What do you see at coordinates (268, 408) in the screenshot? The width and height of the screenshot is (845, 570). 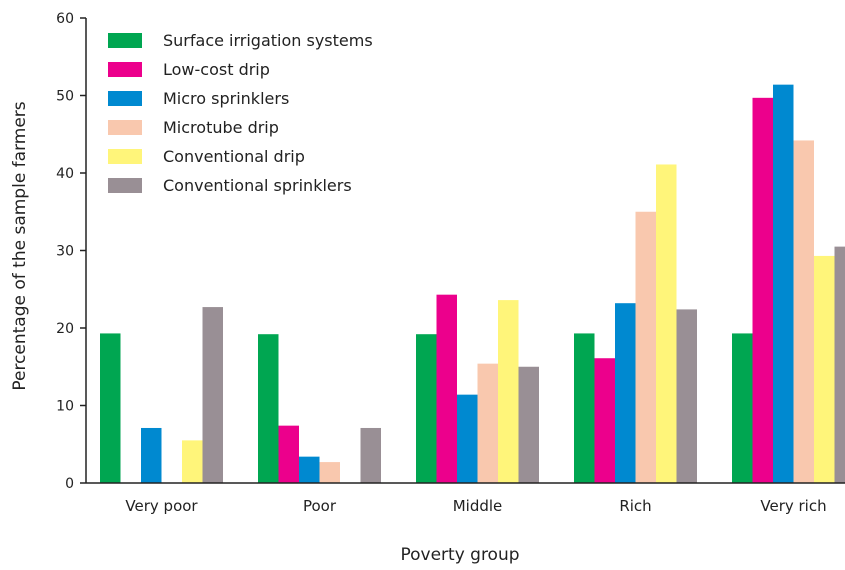 I see `bar-surface-irrigation-systems-poor` at bounding box center [268, 408].